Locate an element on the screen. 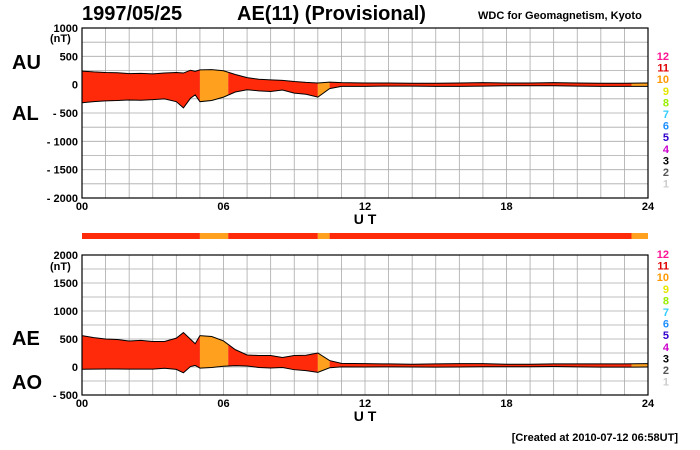 This screenshot has height=450, width=700. ao-label: AO is located at coordinates (27, 383).